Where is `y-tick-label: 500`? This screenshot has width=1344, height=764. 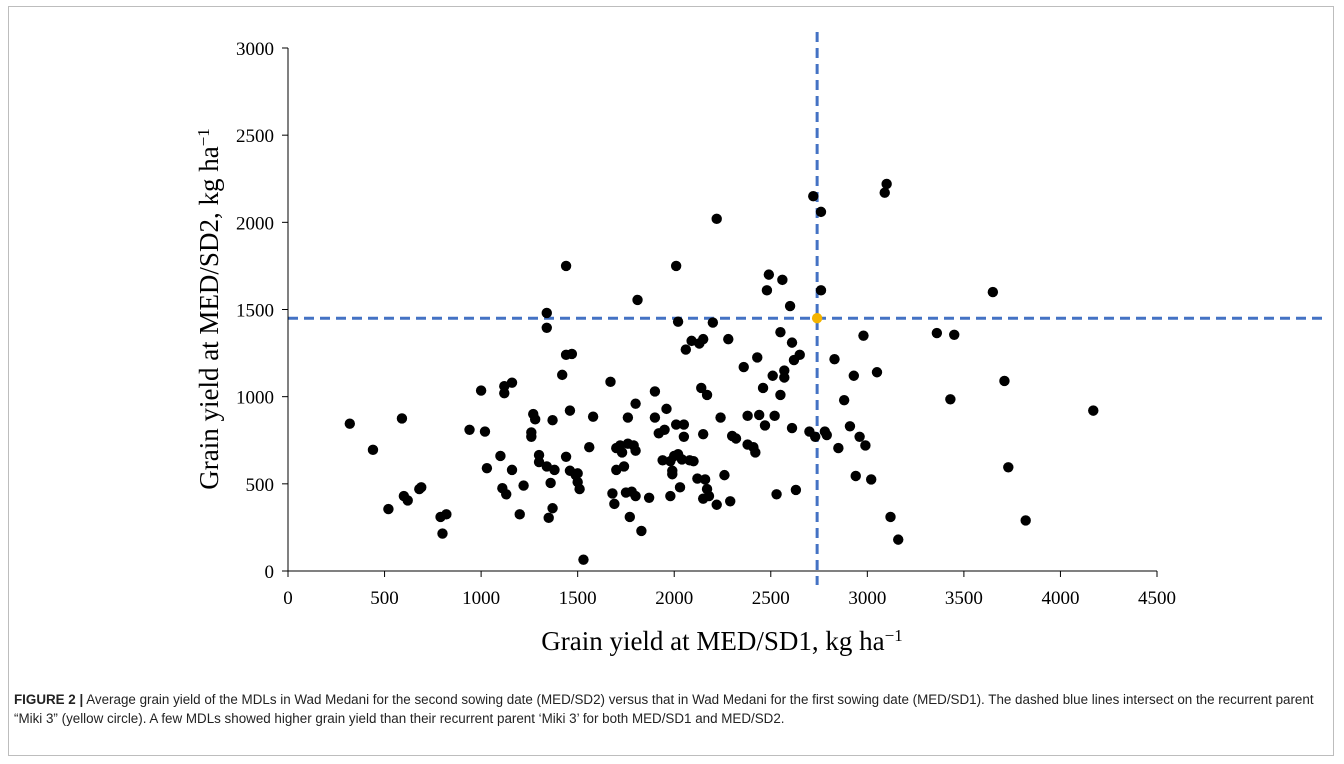 y-tick-label: 500 is located at coordinates (260, 485).